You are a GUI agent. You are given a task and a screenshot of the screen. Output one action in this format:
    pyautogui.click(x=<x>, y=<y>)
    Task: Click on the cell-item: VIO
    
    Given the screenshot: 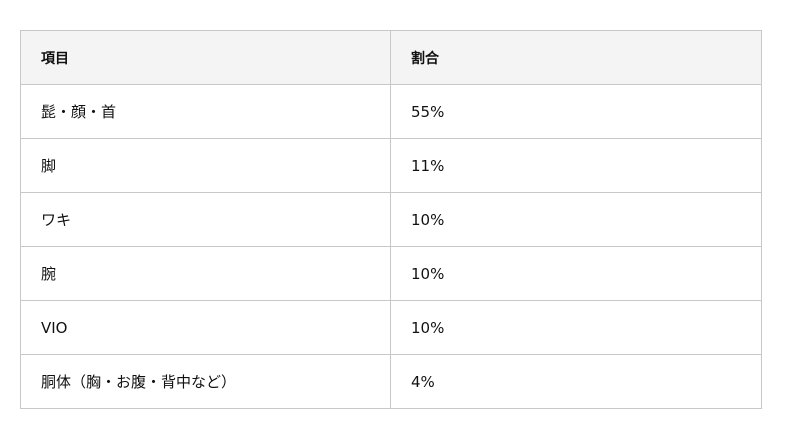 What is the action you would take?
    pyautogui.click(x=205, y=327)
    